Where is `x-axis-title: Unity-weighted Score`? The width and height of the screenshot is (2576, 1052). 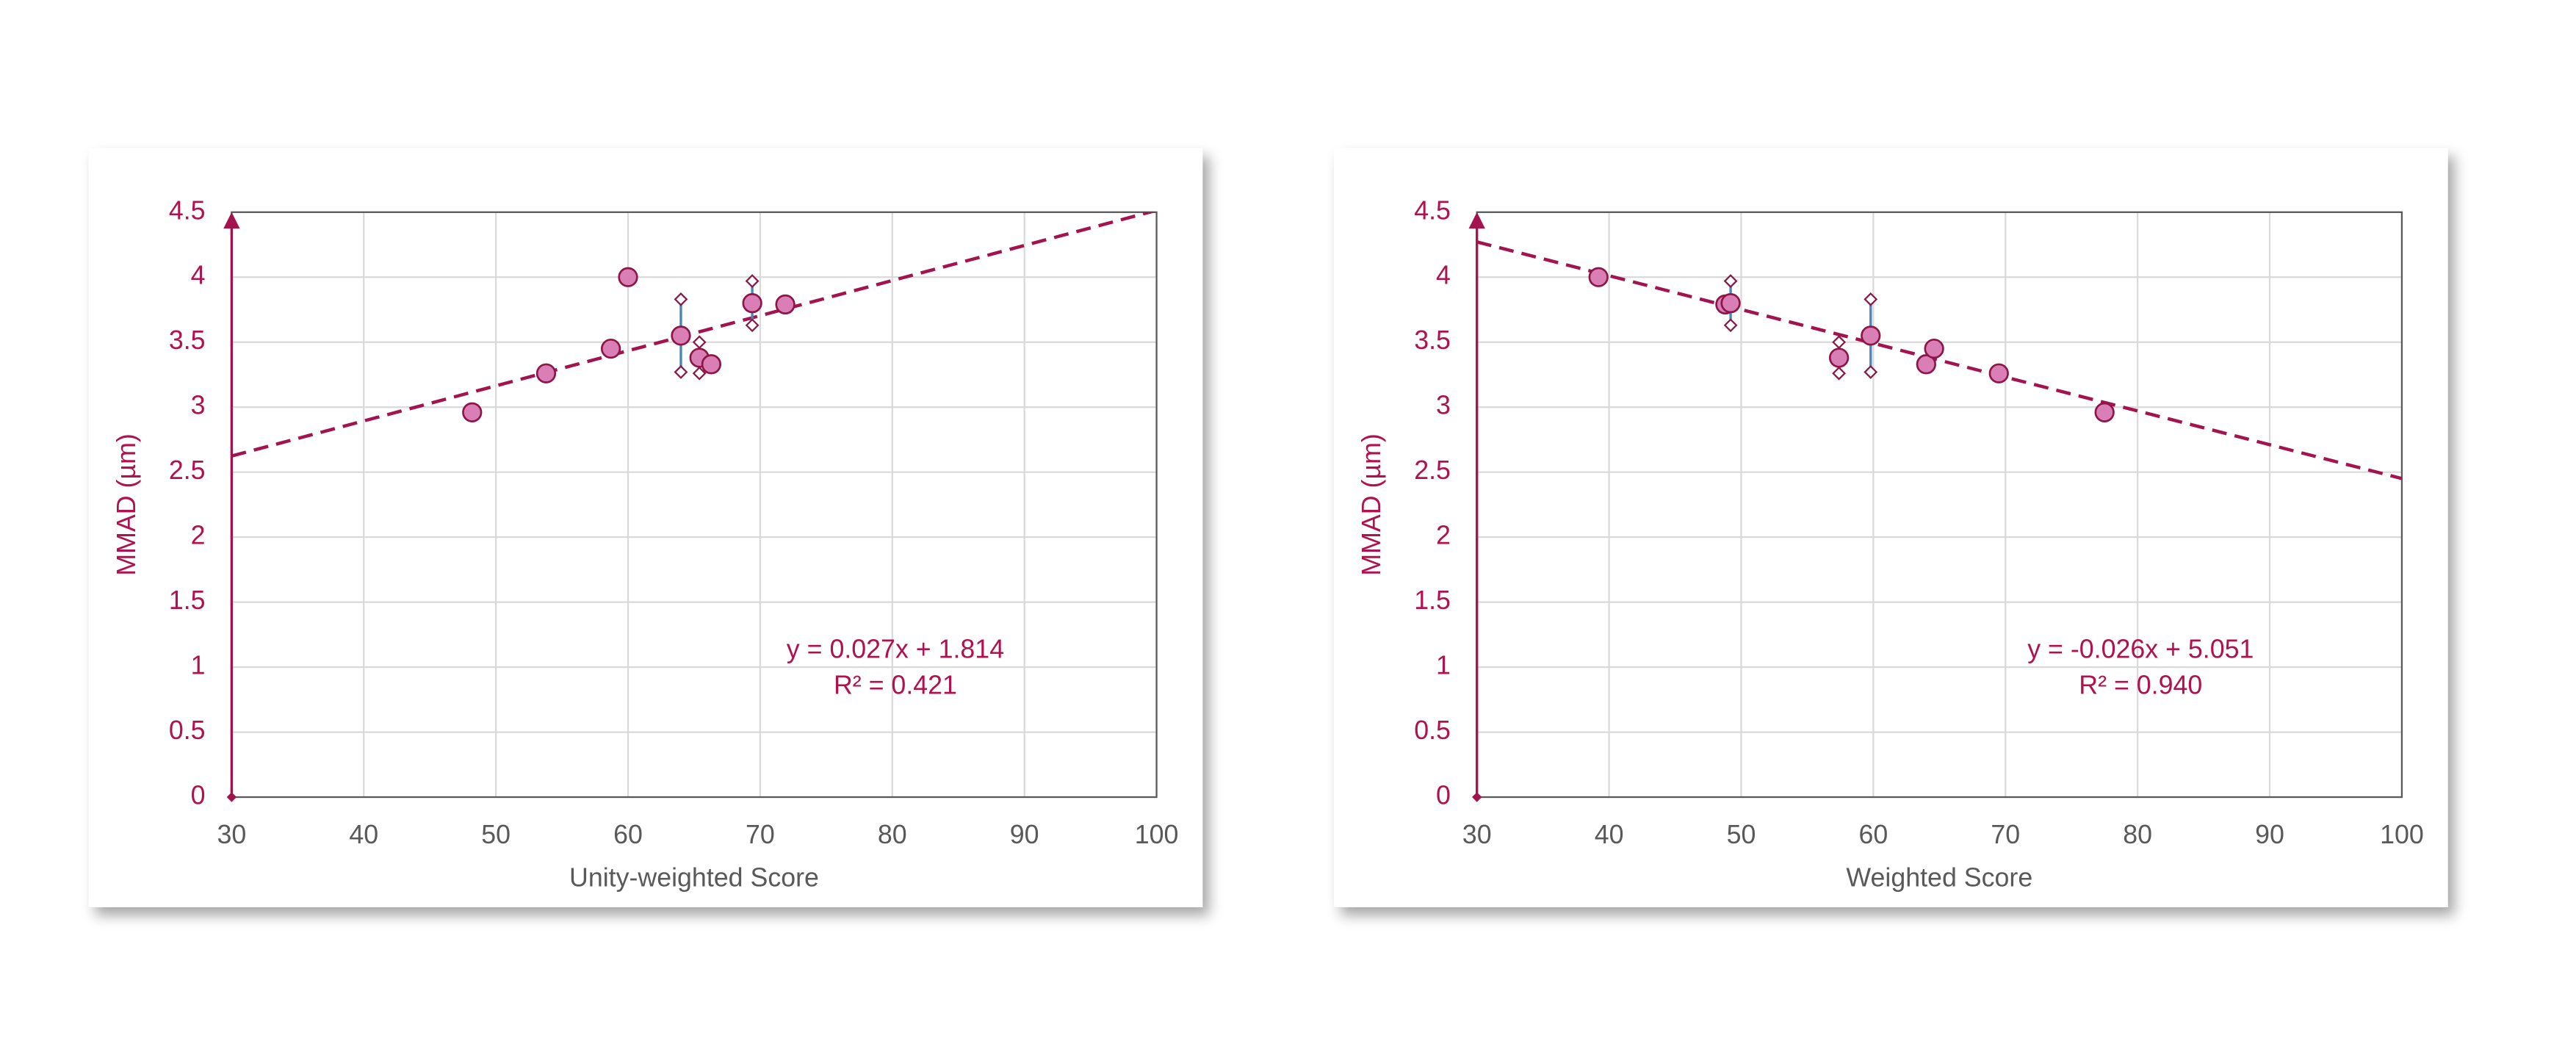 x-axis-title: Unity-weighted Score is located at coordinates (694, 877).